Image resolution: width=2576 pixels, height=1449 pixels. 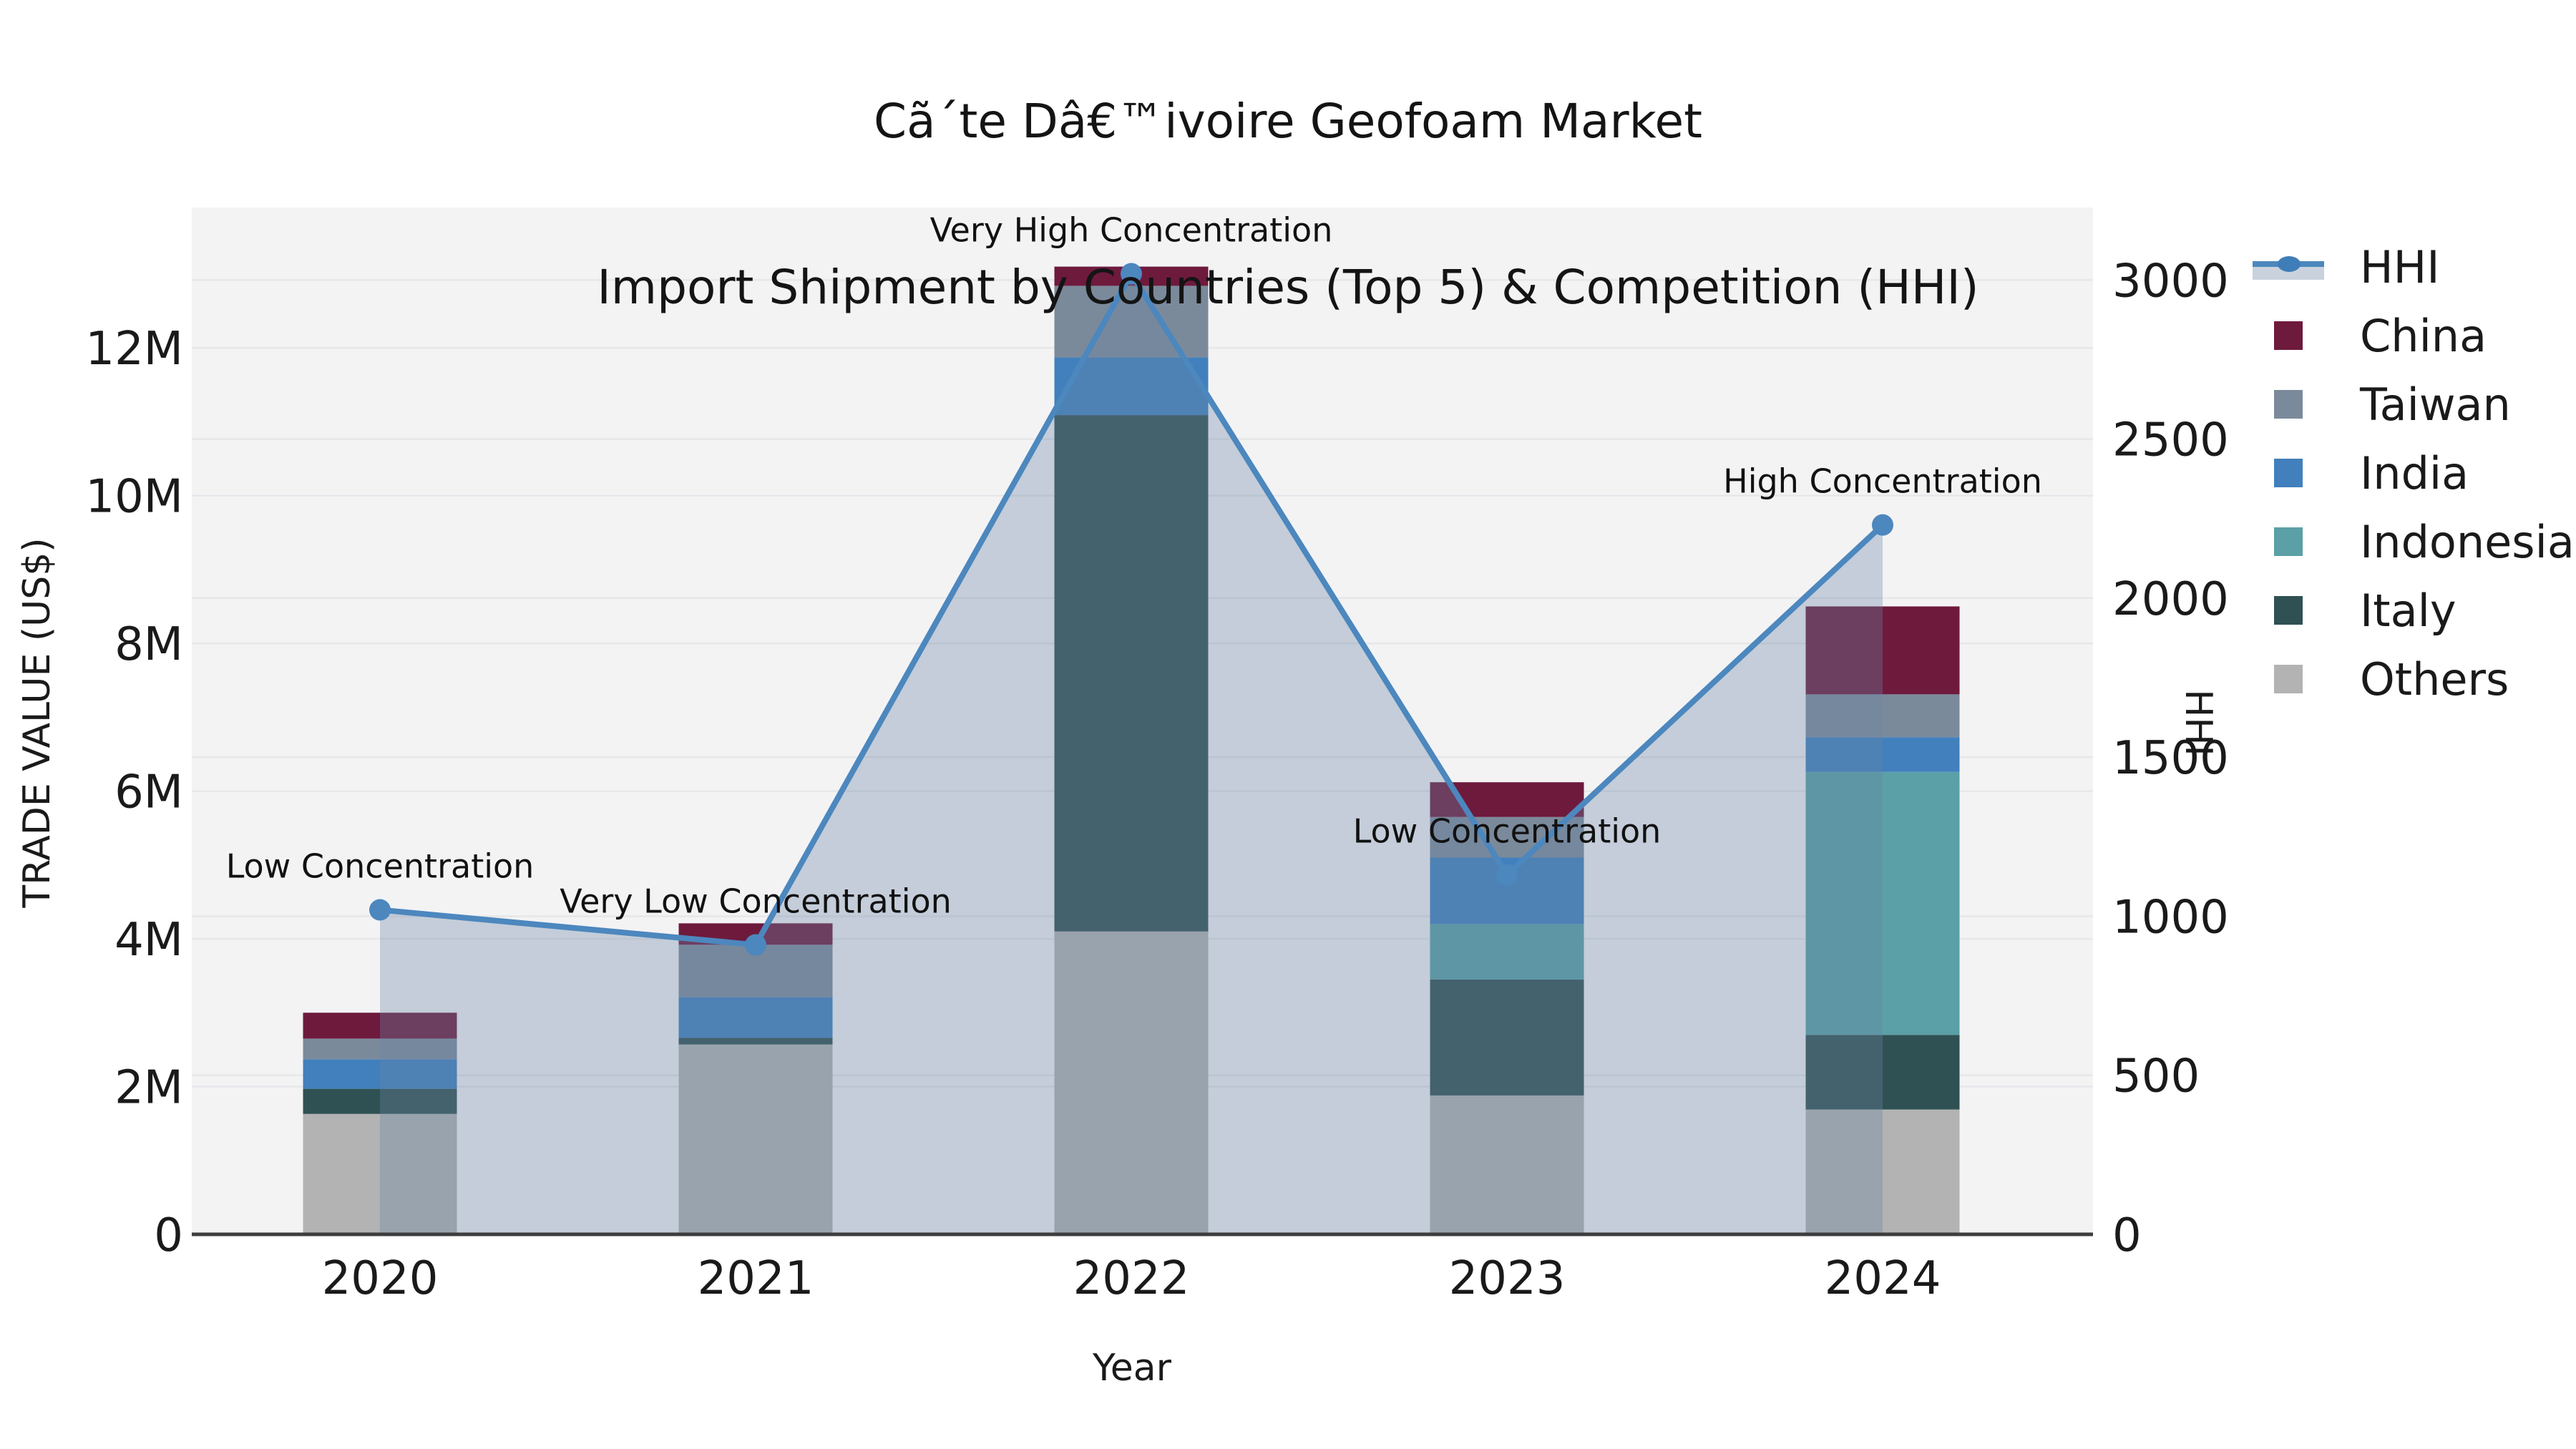 What do you see at coordinates (148, 644) in the screenshot?
I see `y-left-tick-label: 8M` at bounding box center [148, 644].